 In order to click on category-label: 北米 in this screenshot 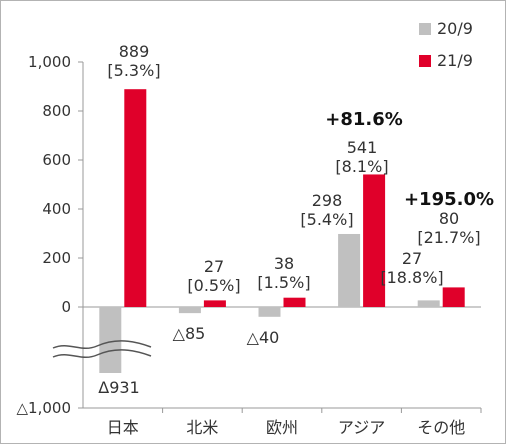, I will do `click(202, 427)`.